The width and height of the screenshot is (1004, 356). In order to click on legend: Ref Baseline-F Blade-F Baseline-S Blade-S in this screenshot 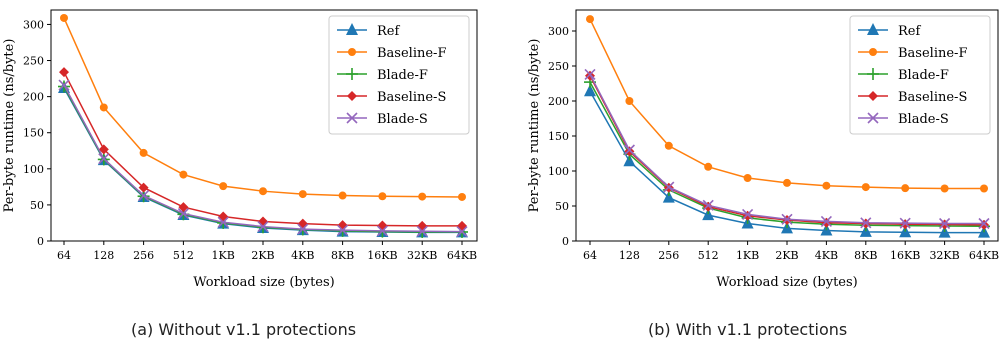, I will do `click(399, 75)`.